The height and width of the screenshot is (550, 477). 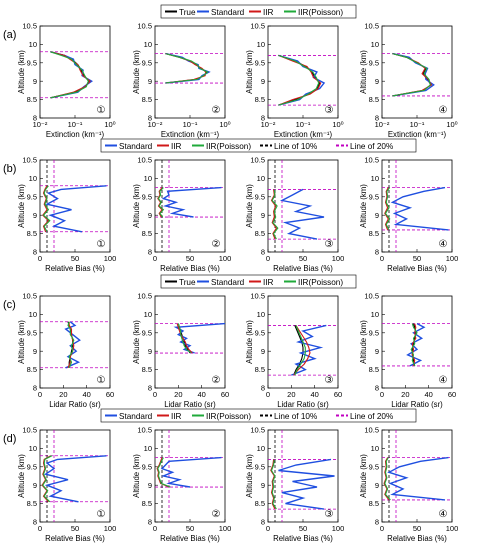 What do you see at coordinates (216, 244) in the screenshot?
I see `subplot-marker: ②` at bounding box center [216, 244].